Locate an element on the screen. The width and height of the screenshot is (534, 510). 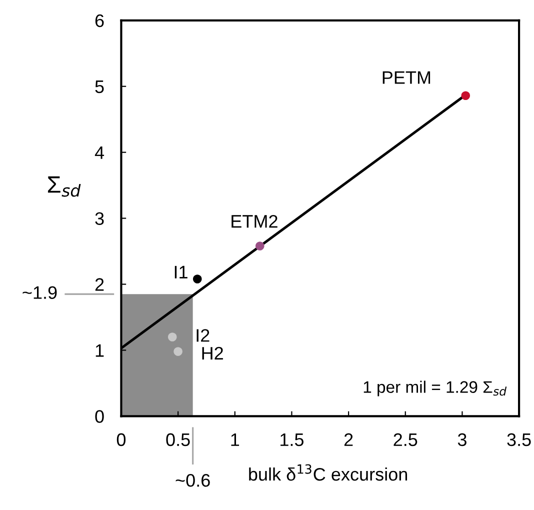
y-tick-label: 2 is located at coordinates (99, 284).